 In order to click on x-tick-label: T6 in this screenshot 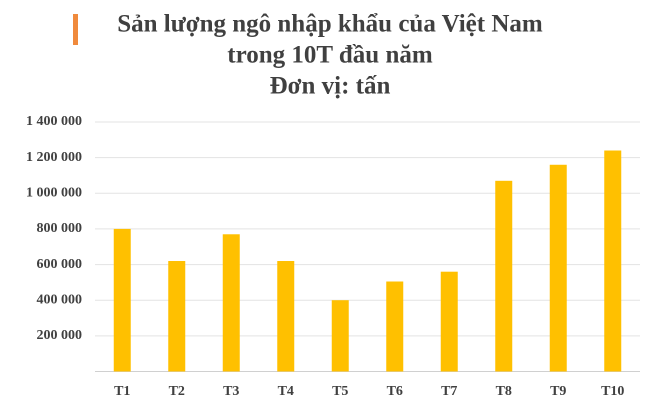, I will do `click(395, 391)`.